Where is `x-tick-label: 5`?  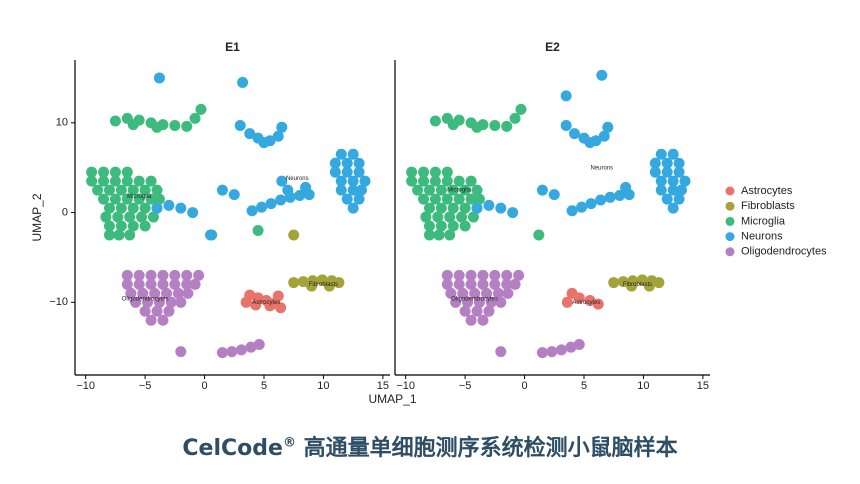 x-tick-label: 5 is located at coordinates (584, 386).